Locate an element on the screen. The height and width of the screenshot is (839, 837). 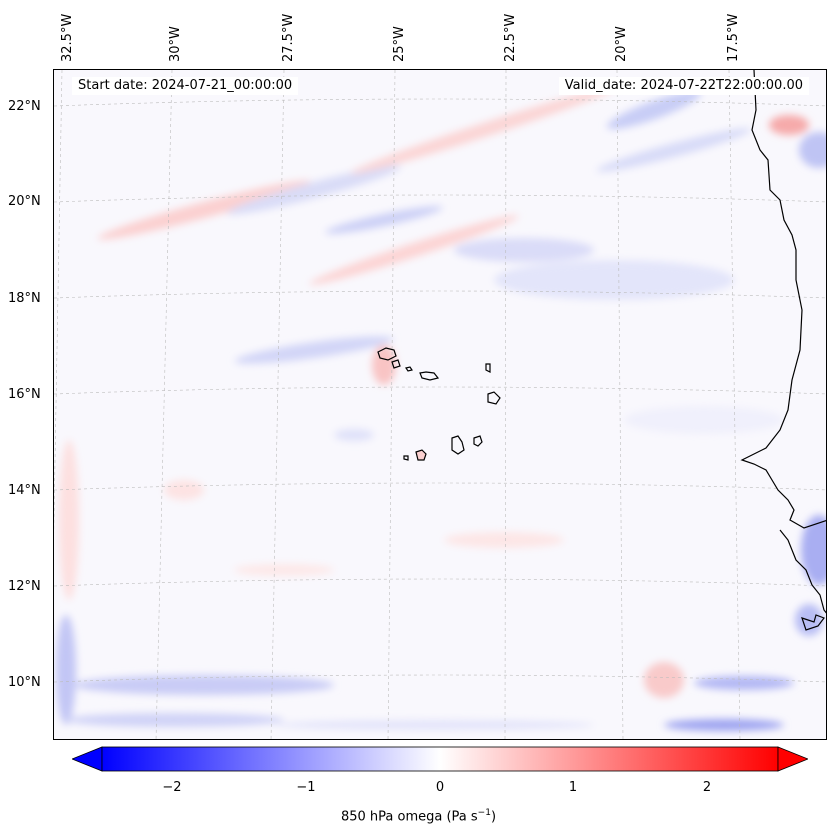
lon-label-30w: 30°W is located at coordinates (175, 44).